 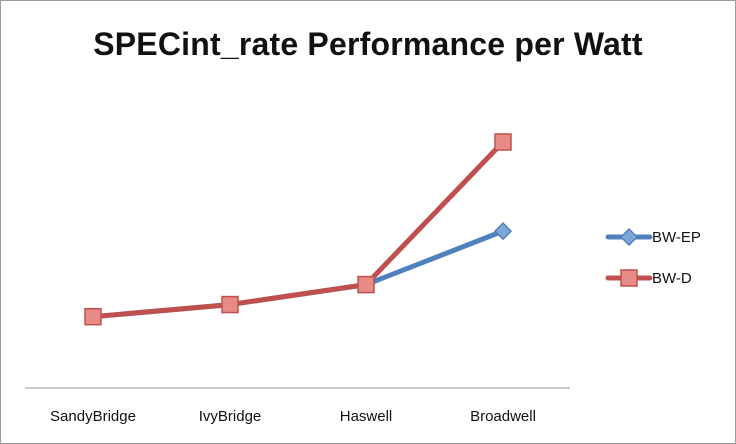 What do you see at coordinates (629, 278) in the screenshot?
I see `legend-marker-bw-d` at bounding box center [629, 278].